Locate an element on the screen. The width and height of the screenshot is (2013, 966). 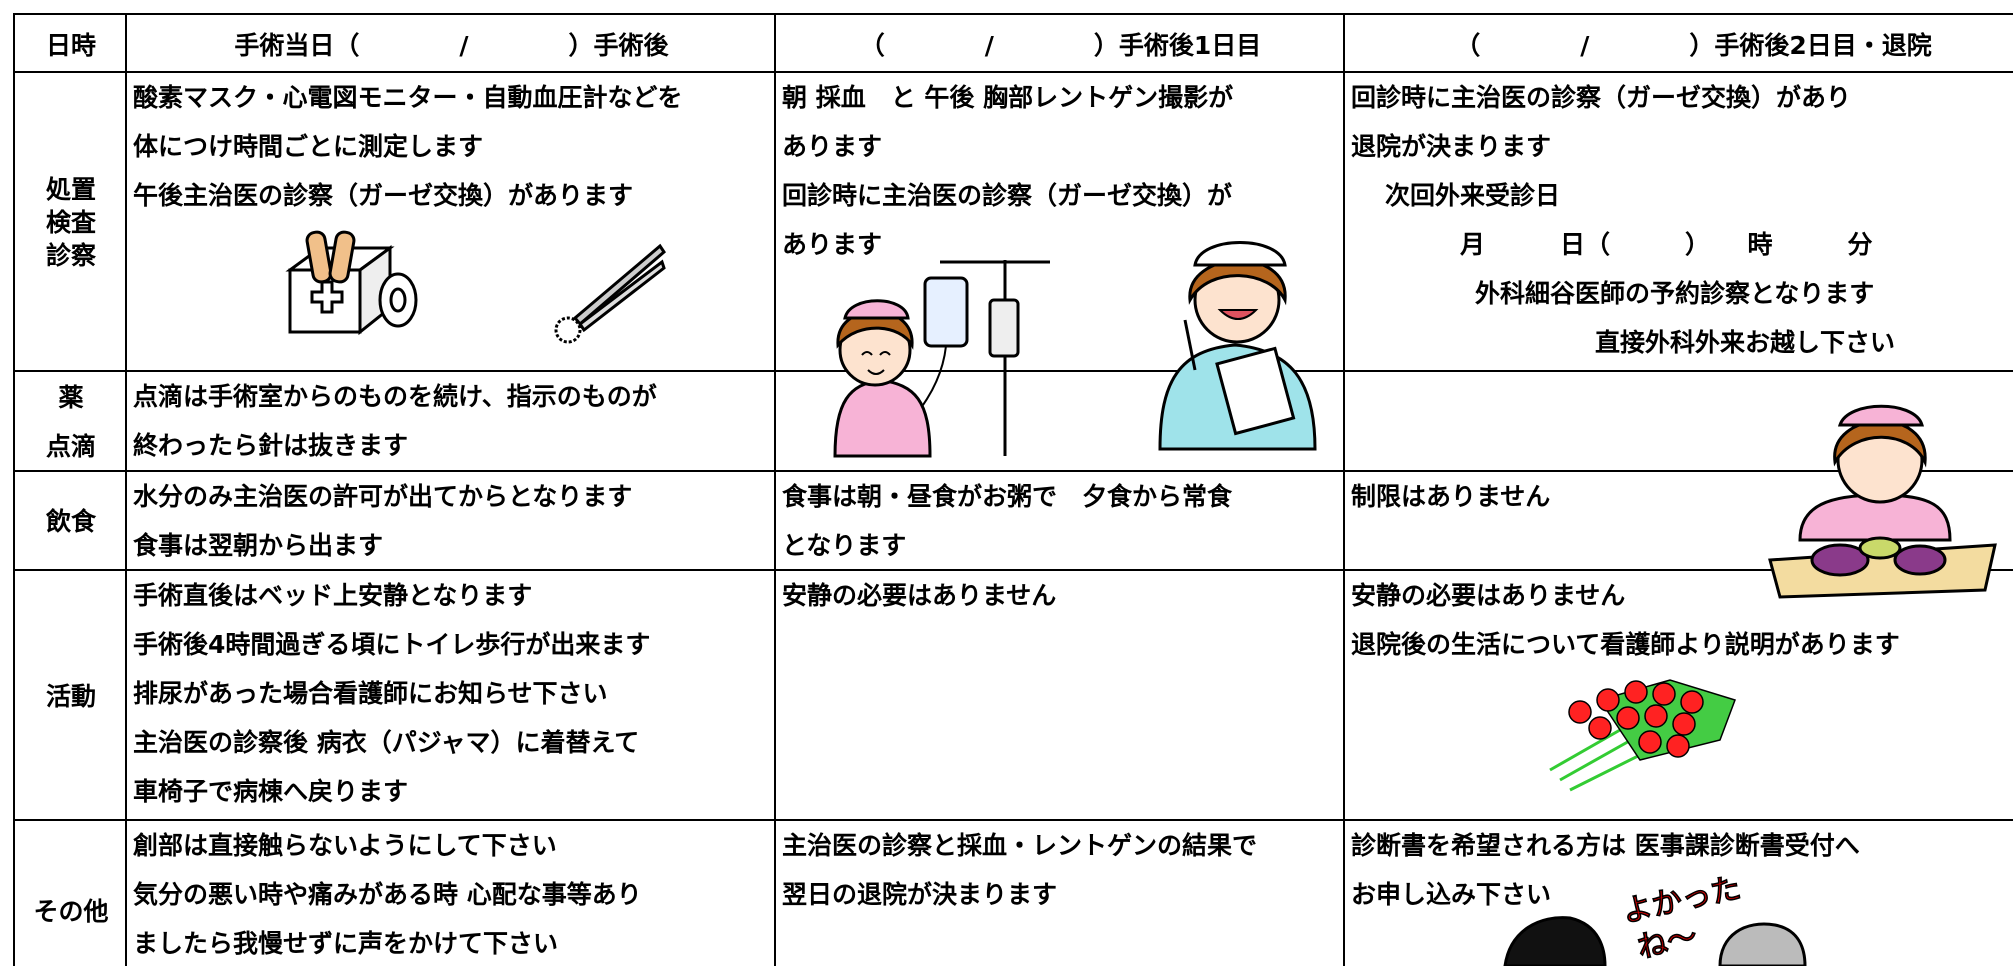
cell: 水分のみ主治医の許可が出てからとなります 食事は翌朝から出ます is located at coordinates (450, 520).